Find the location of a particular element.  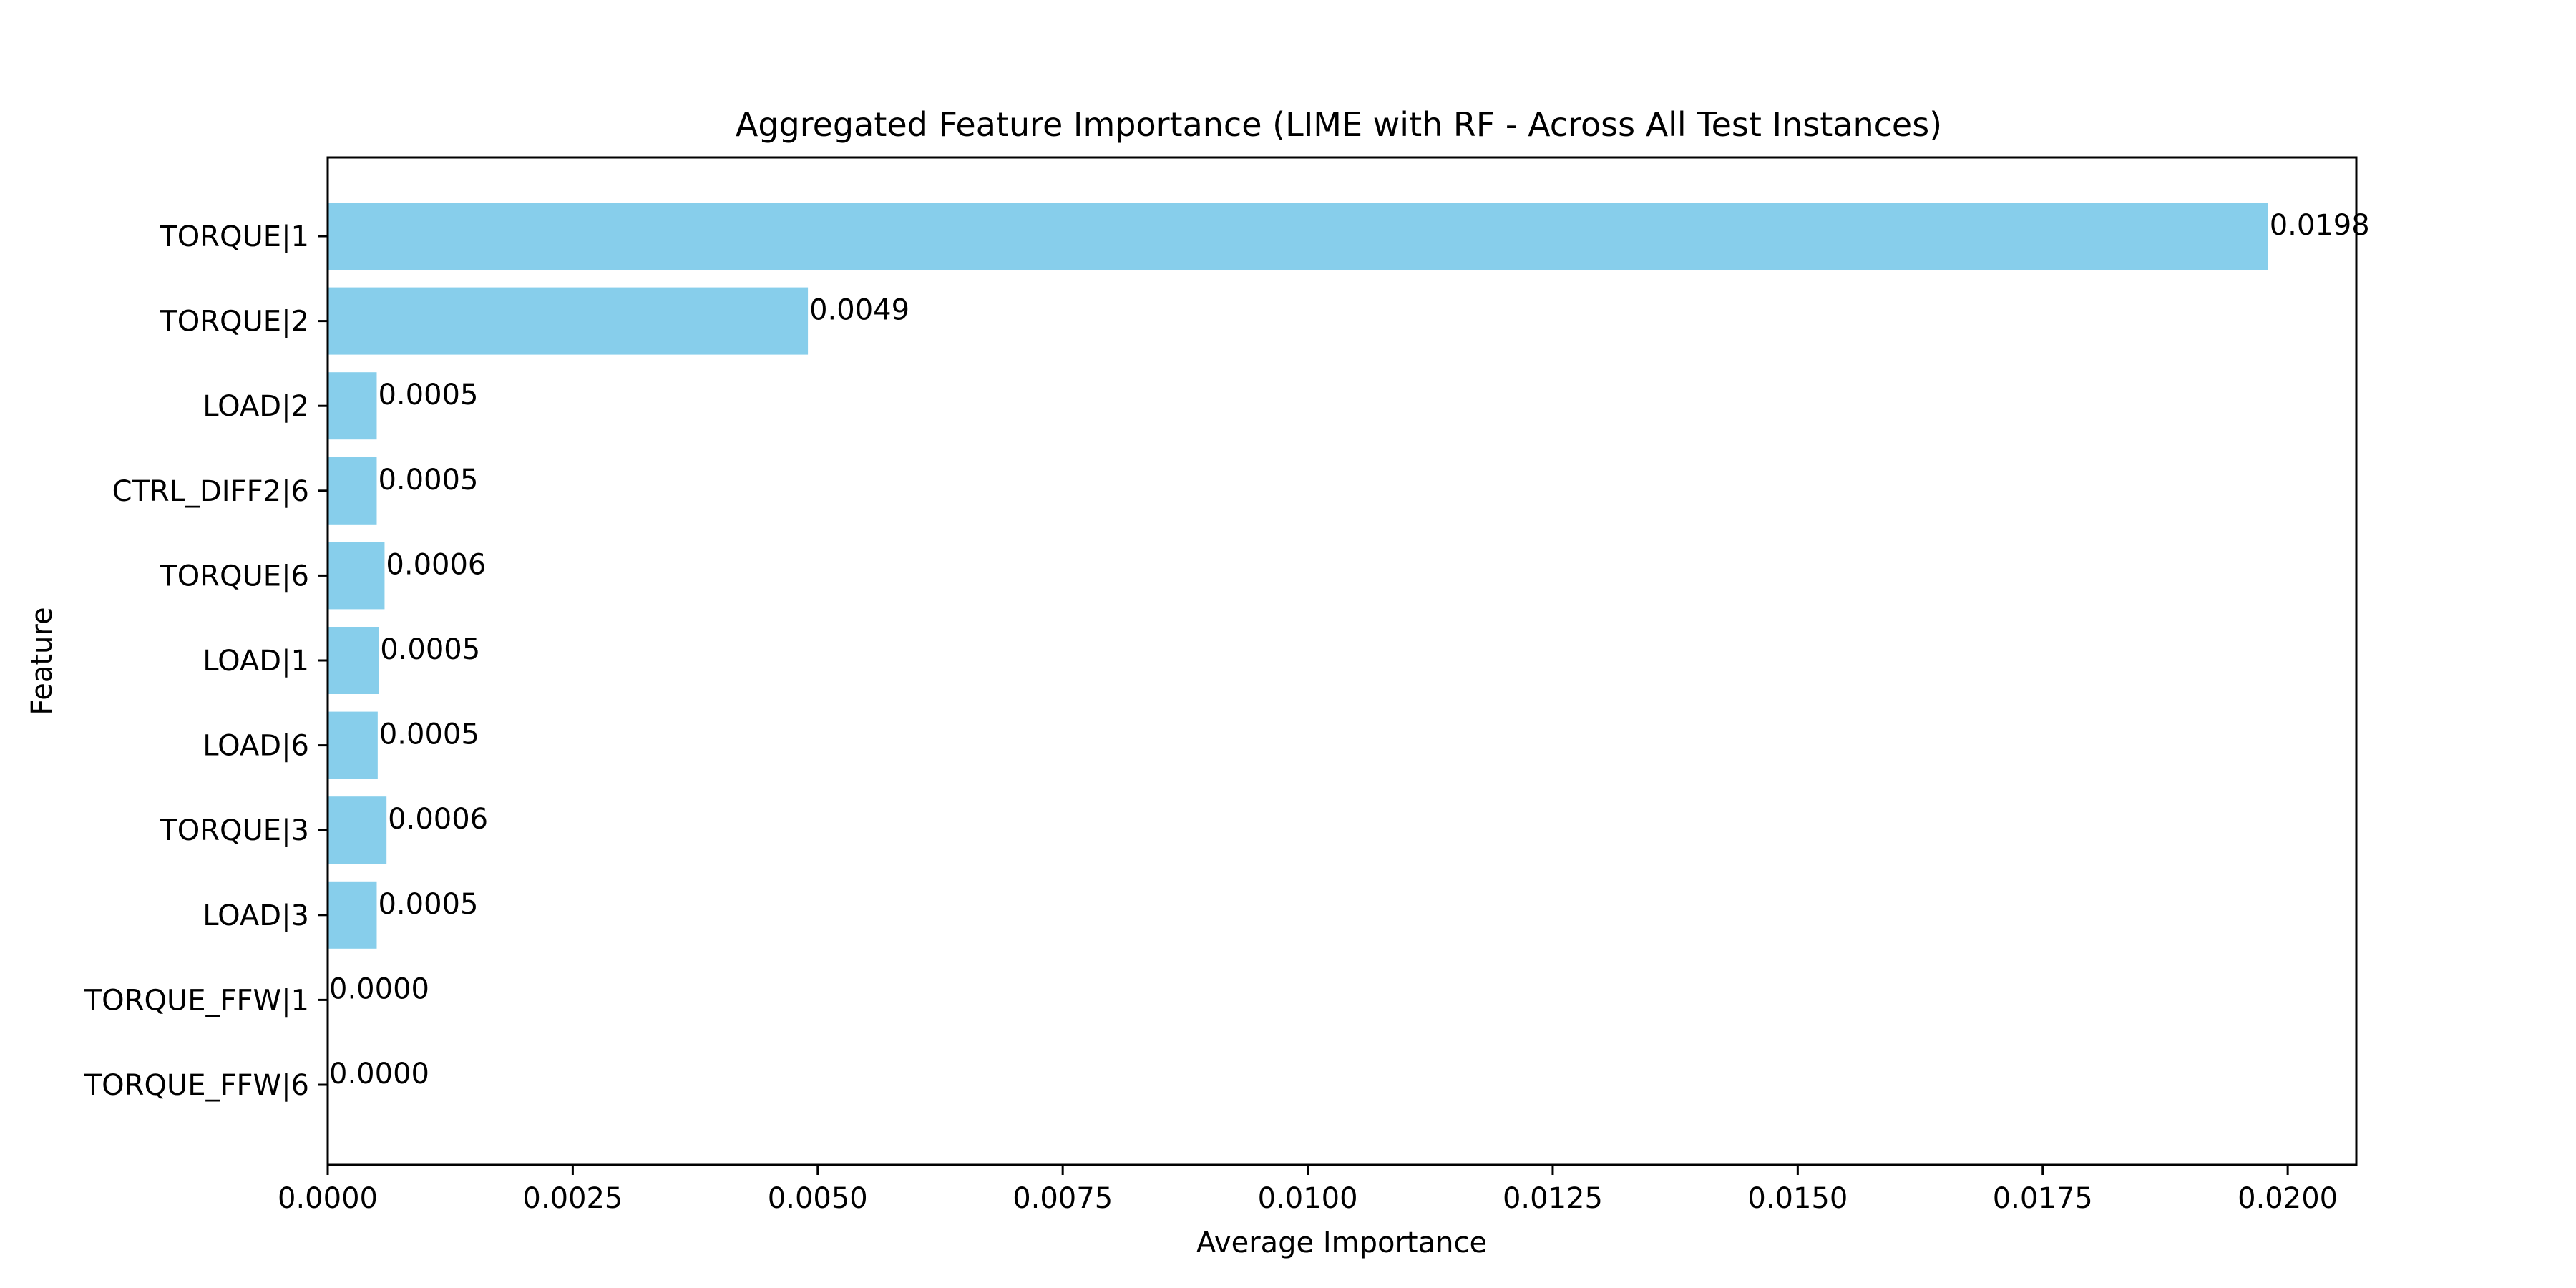

y-tick-label: TORQUE|3 is located at coordinates (234, 830).